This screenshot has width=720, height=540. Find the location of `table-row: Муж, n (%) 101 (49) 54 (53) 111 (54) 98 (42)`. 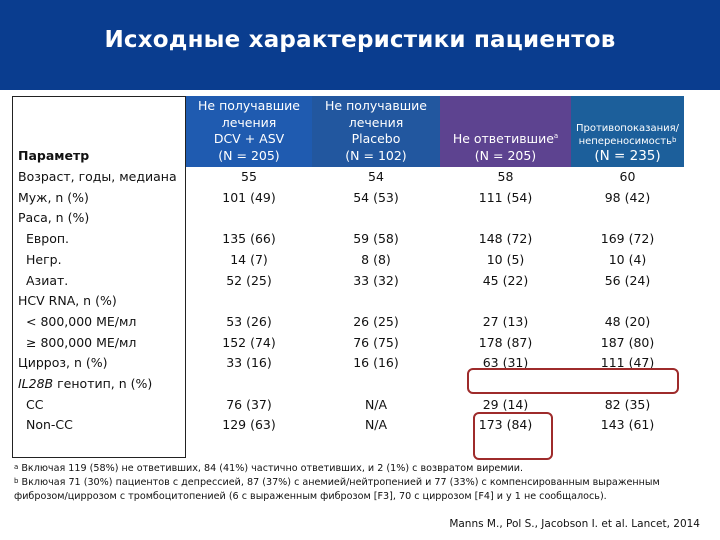

table-row: Муж, n (%) 101 (49) 54 (53) 111 (54) 98 (42) is located at coordinates (348, 198).